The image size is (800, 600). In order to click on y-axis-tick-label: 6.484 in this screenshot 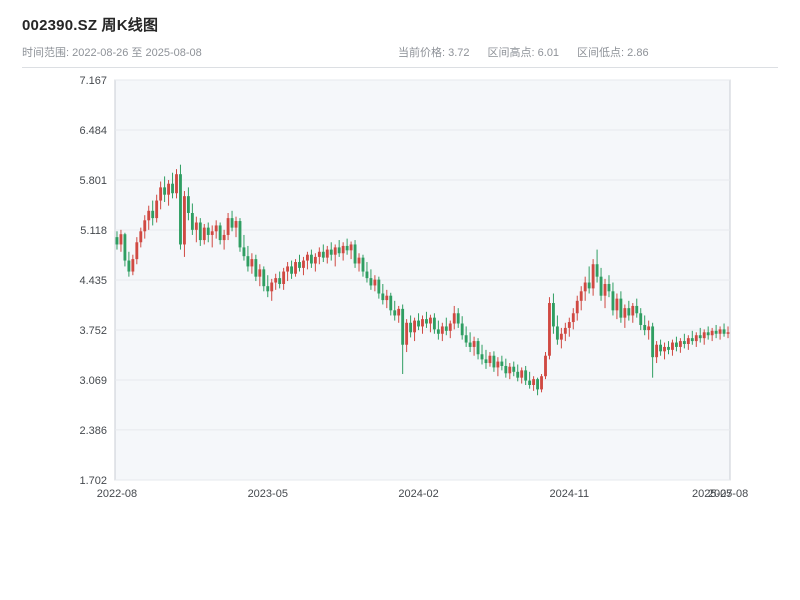, I will do `click(93, 131)`.